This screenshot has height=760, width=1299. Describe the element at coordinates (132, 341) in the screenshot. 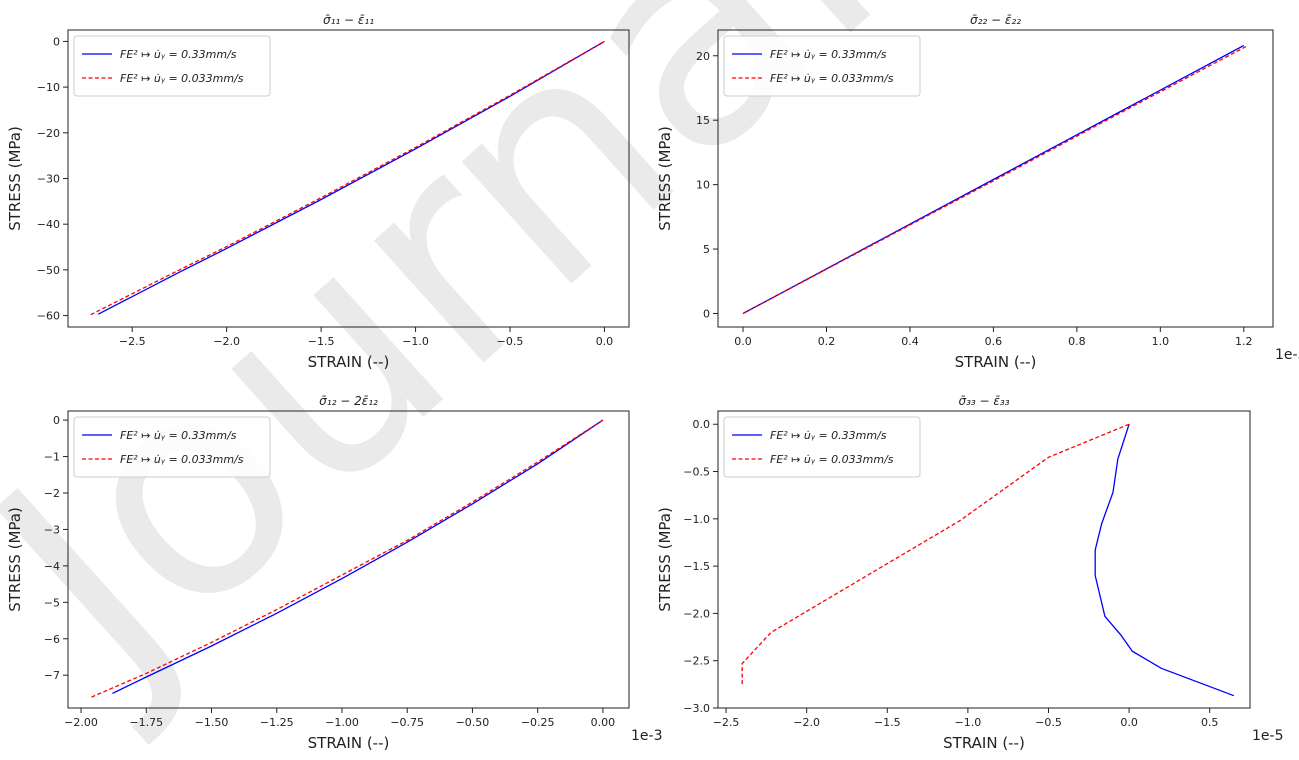

I see `x-tick-label: −2.5` at that location.